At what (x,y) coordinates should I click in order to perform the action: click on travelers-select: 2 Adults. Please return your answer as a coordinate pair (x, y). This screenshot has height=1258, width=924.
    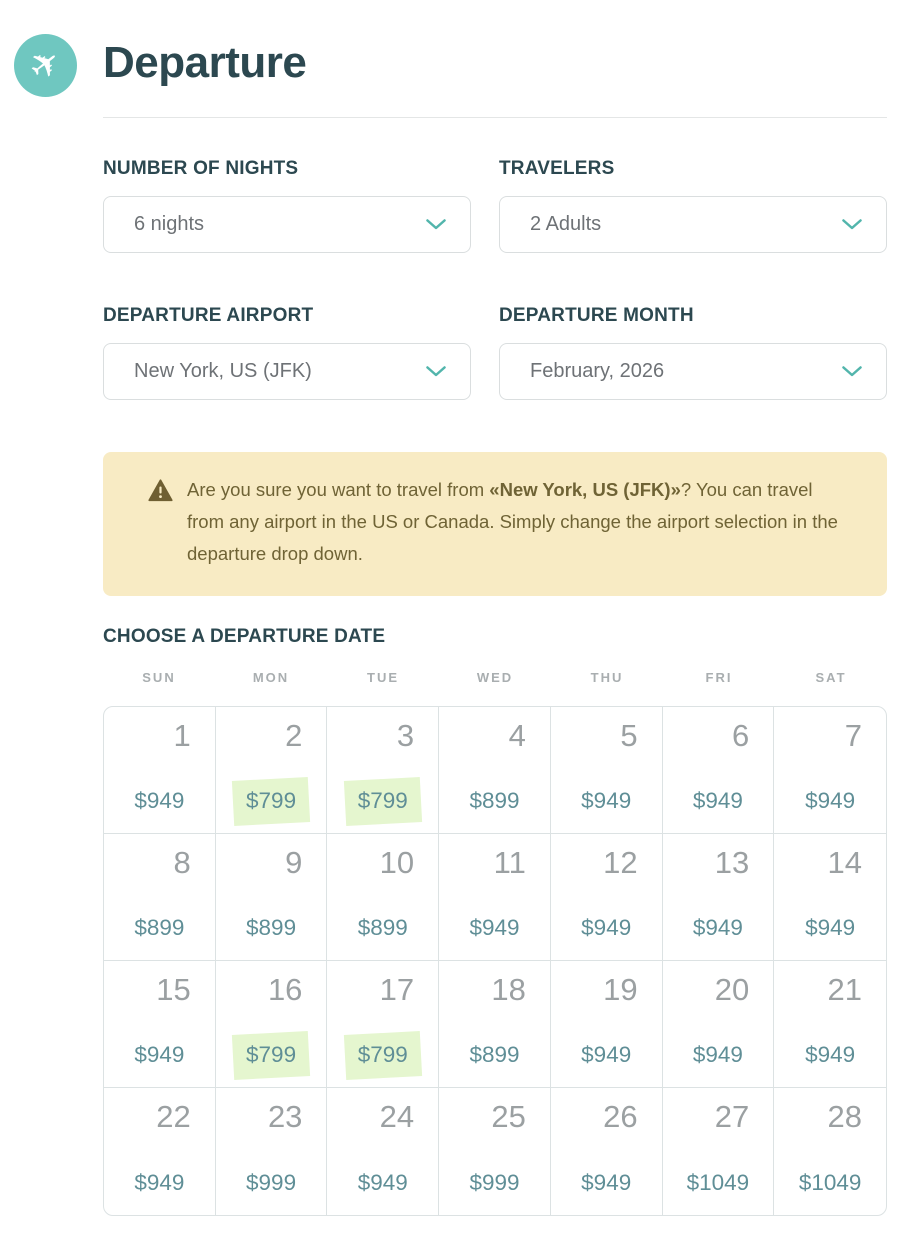
    Looking at the image, I should click on (693, 224).